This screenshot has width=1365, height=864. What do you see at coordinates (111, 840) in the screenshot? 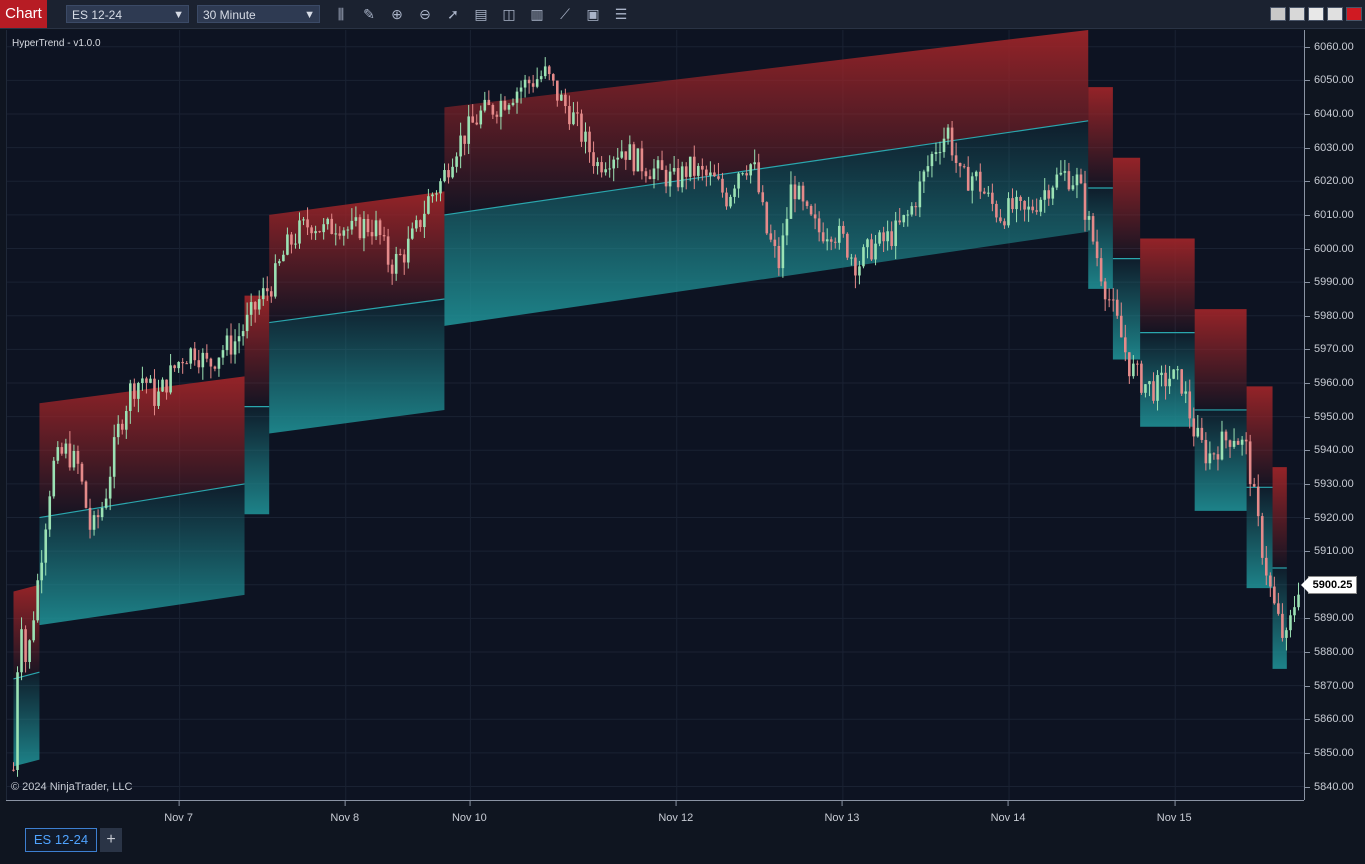
I see `add-tab-button: +` at bounding box center [111, 840].